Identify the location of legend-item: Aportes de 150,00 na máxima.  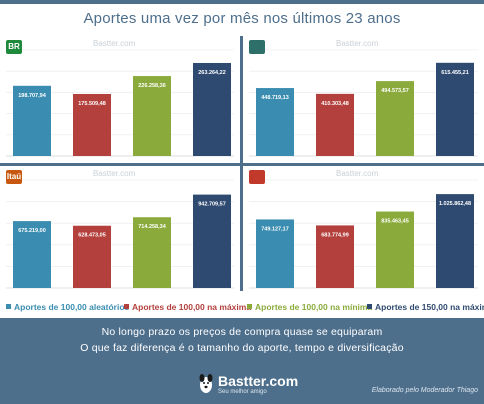
(425, 307).